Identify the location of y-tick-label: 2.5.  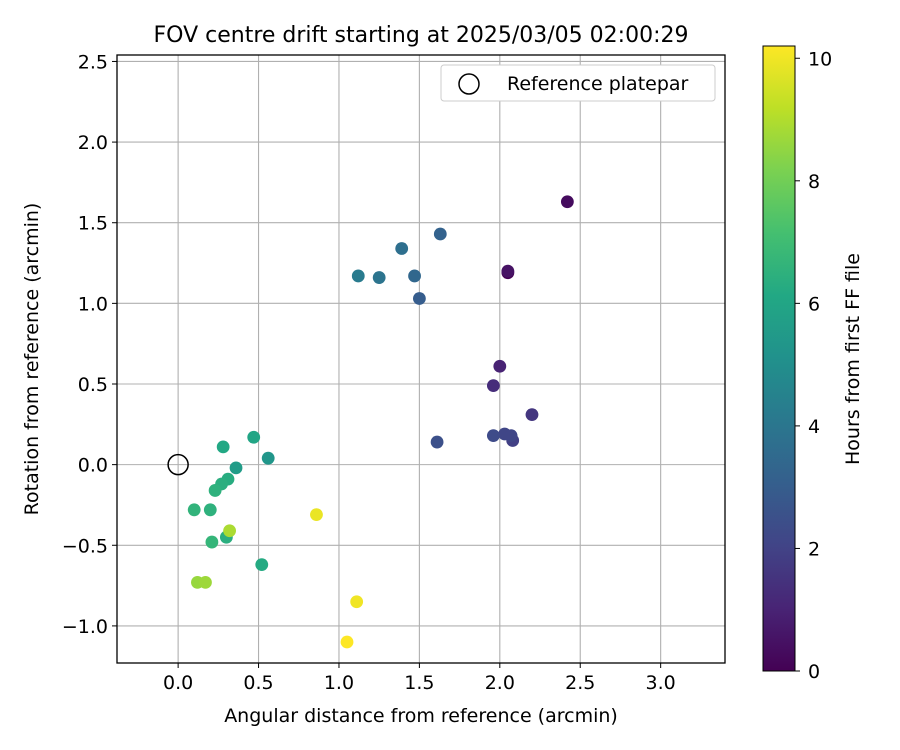
(93, 62).